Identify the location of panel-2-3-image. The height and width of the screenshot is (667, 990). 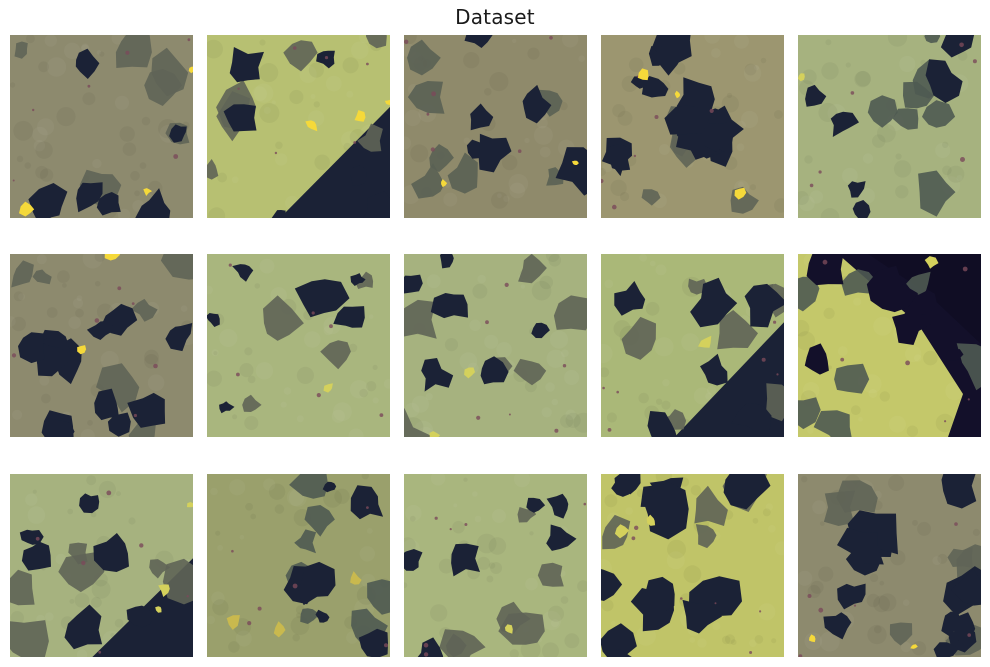
(495, 345).